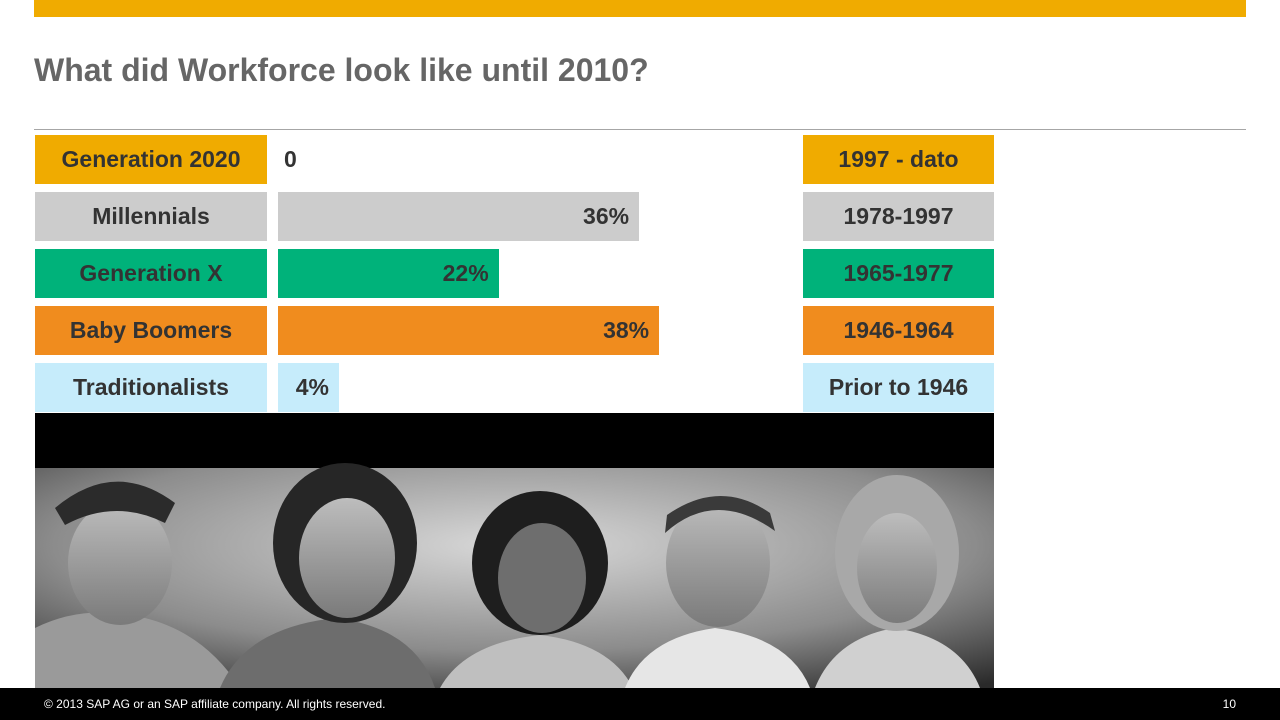  What do you see at coordinates (898, 216) in the screenshot?
I see `year-range-label: 1978-1997` at bounding box center [898, 216].